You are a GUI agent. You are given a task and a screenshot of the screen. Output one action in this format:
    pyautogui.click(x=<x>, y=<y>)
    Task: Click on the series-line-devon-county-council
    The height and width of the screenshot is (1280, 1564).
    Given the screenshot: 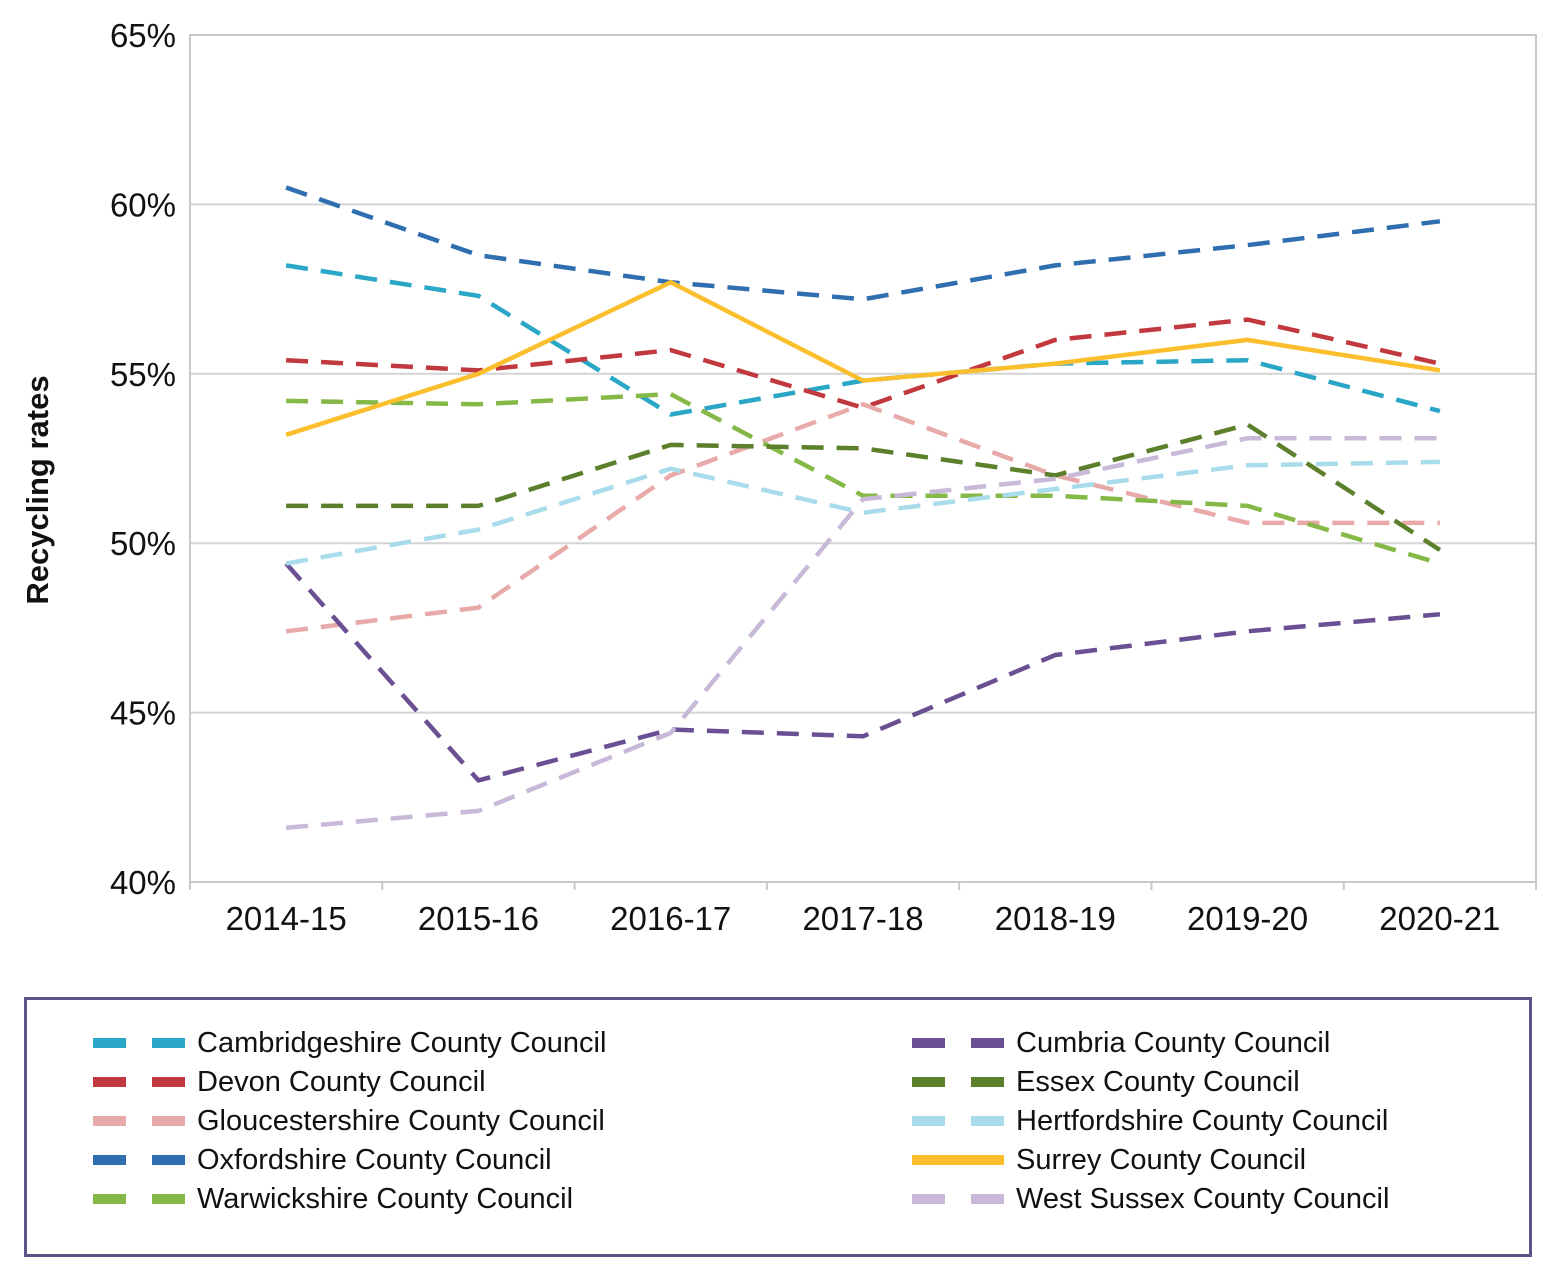 What is the action you would take?
    pyautogui.click(x=863, y=363)
    